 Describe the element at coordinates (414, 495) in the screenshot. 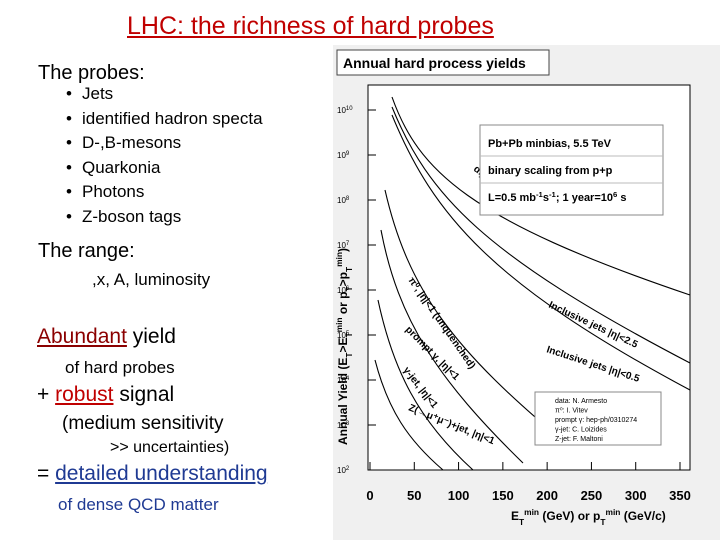

I see `x-tick-label: 50` at that location.